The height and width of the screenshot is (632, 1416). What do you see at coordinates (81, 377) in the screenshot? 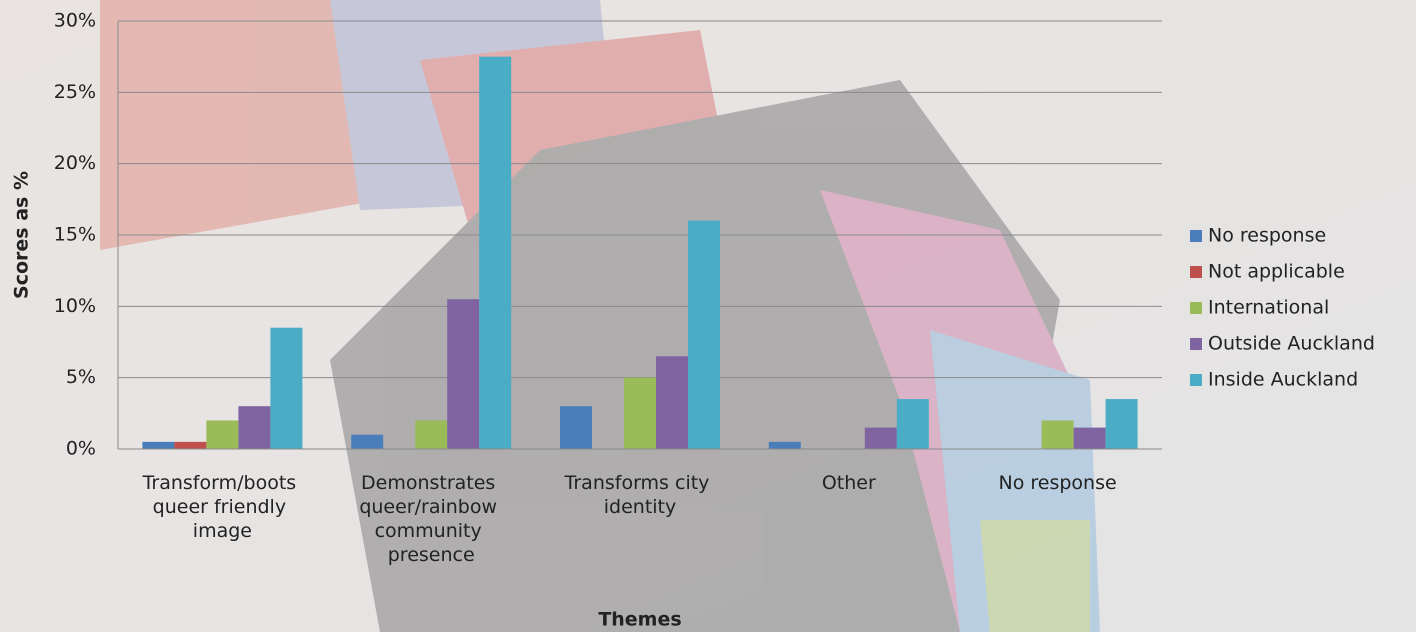
I see `y-tick-label: 5%` at bounding box center [81, 377].